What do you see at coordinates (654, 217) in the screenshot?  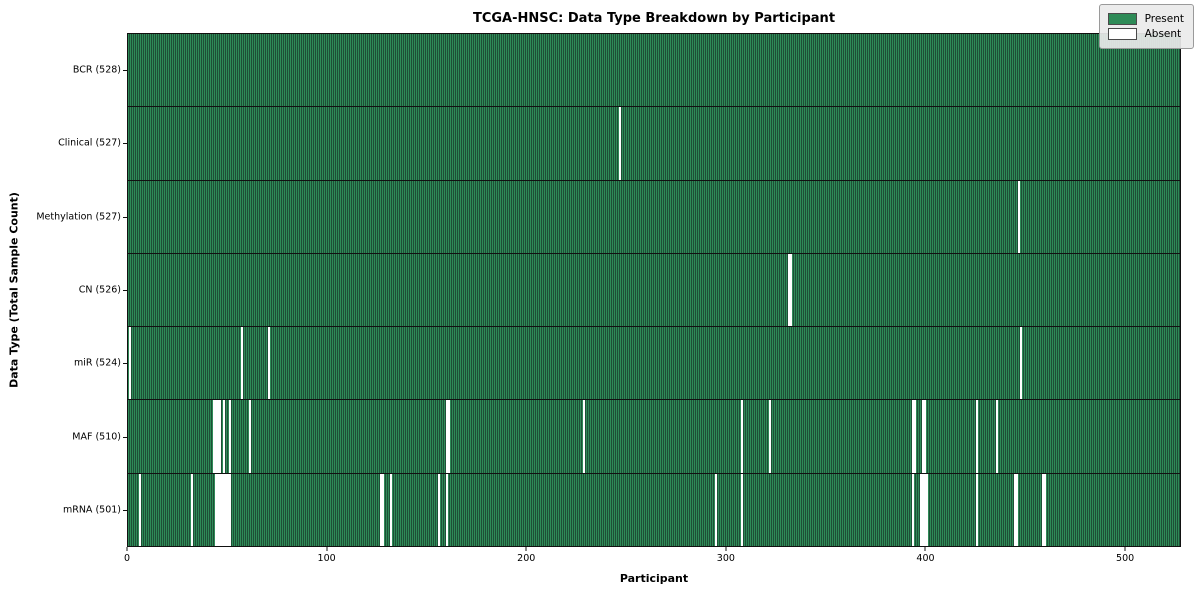 I see `data-row-Methylation` at bounding box center [654, 217].